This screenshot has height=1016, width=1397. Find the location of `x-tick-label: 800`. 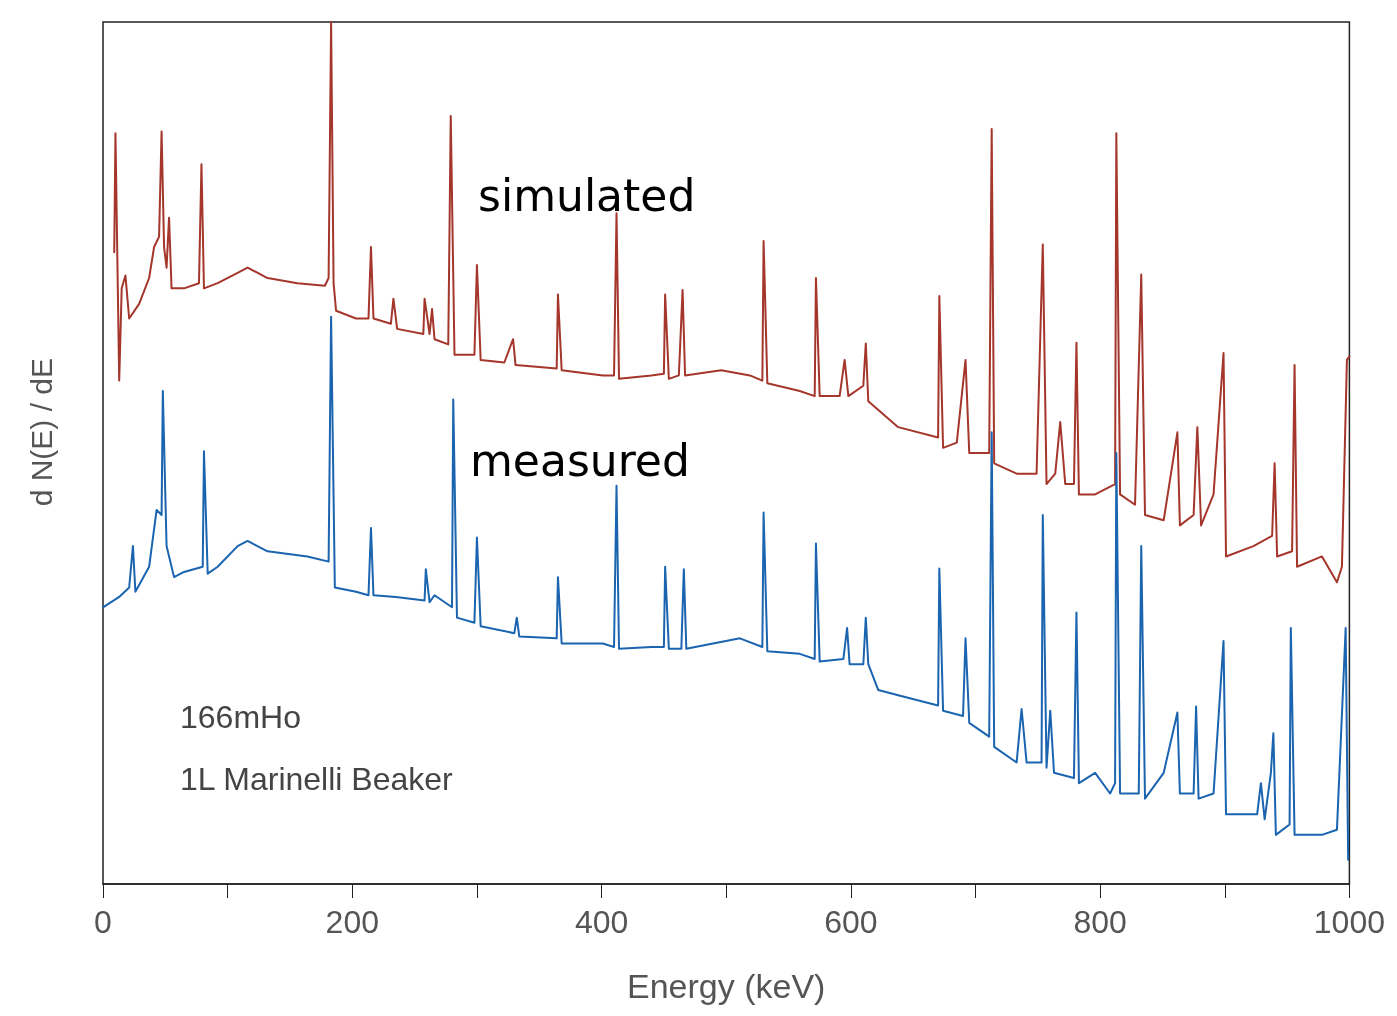

x-tick-label: 800 is located at coordinates (1100, 922).